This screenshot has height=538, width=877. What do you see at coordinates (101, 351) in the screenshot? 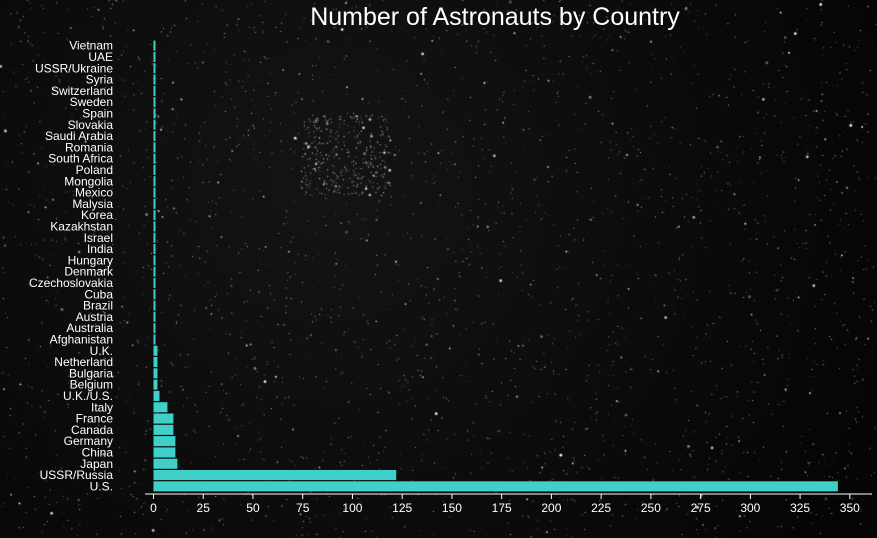
I see `category-label-u-k: U.K.` at bounding box center [101, 351].